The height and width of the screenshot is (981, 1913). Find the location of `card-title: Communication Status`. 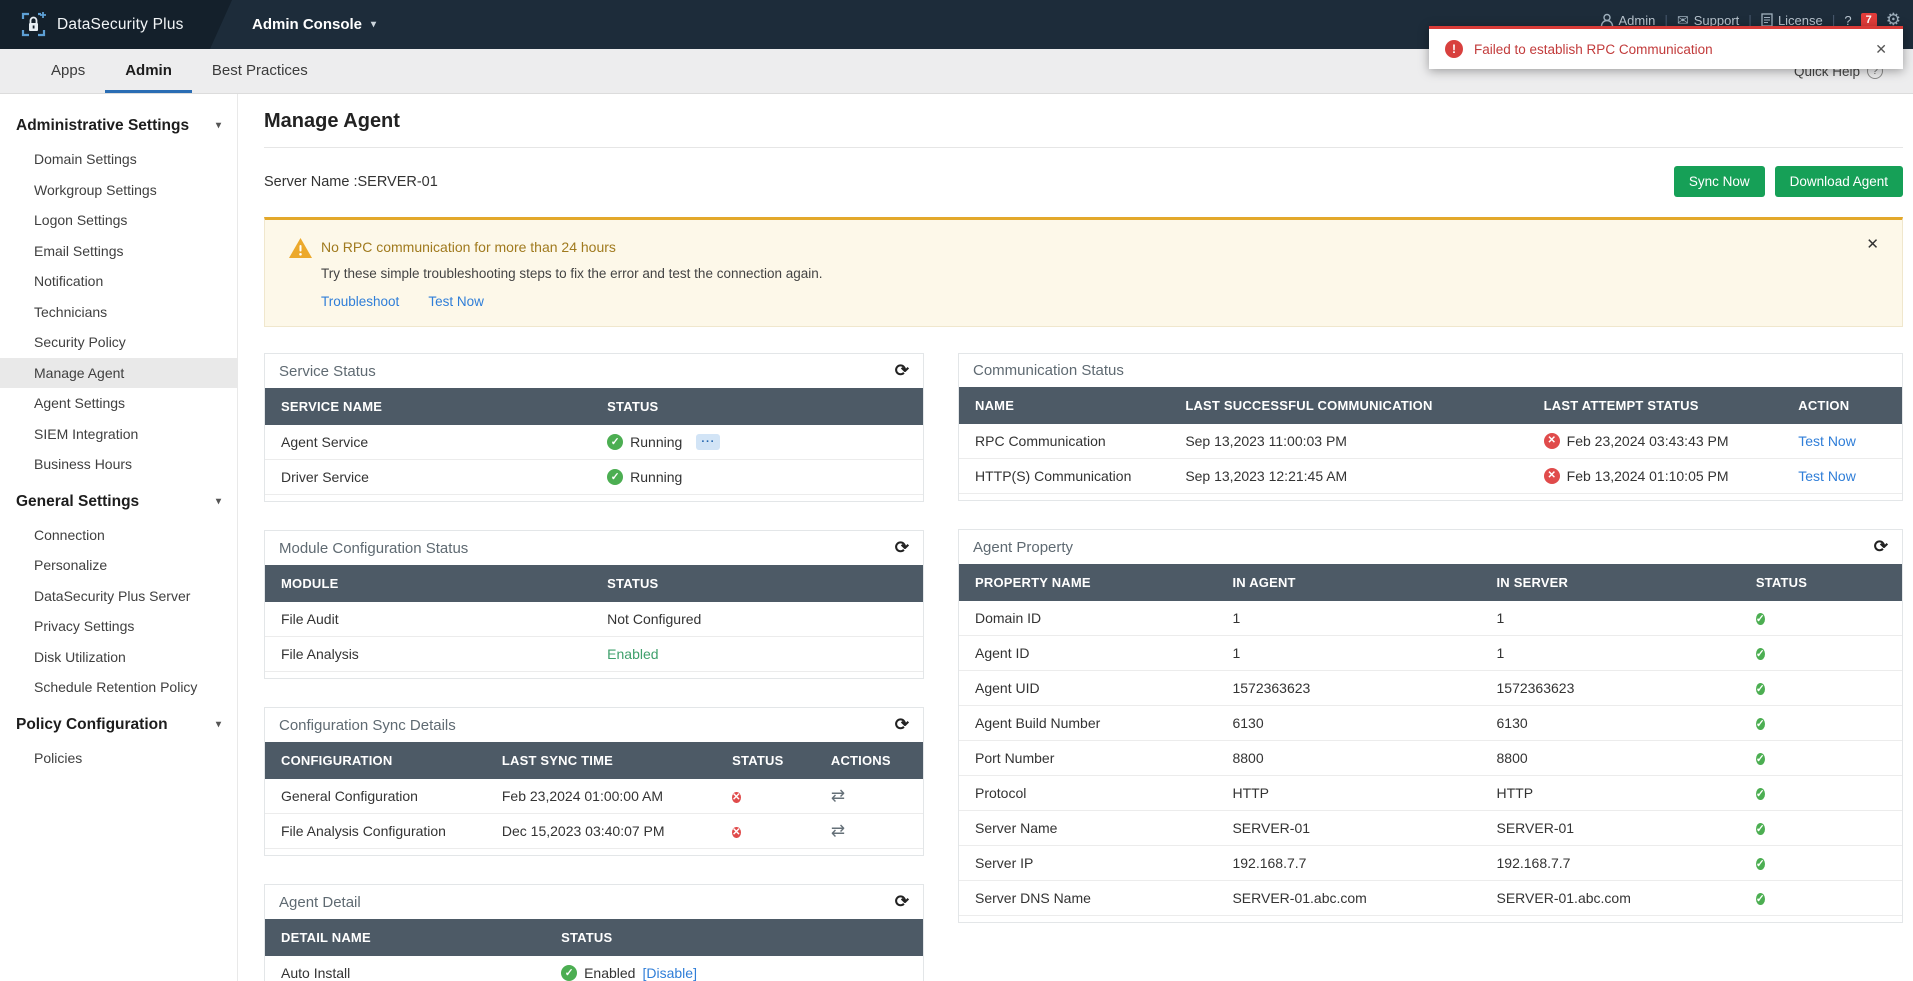

card-title: Communication Status is located at coordinates (1048, 370).